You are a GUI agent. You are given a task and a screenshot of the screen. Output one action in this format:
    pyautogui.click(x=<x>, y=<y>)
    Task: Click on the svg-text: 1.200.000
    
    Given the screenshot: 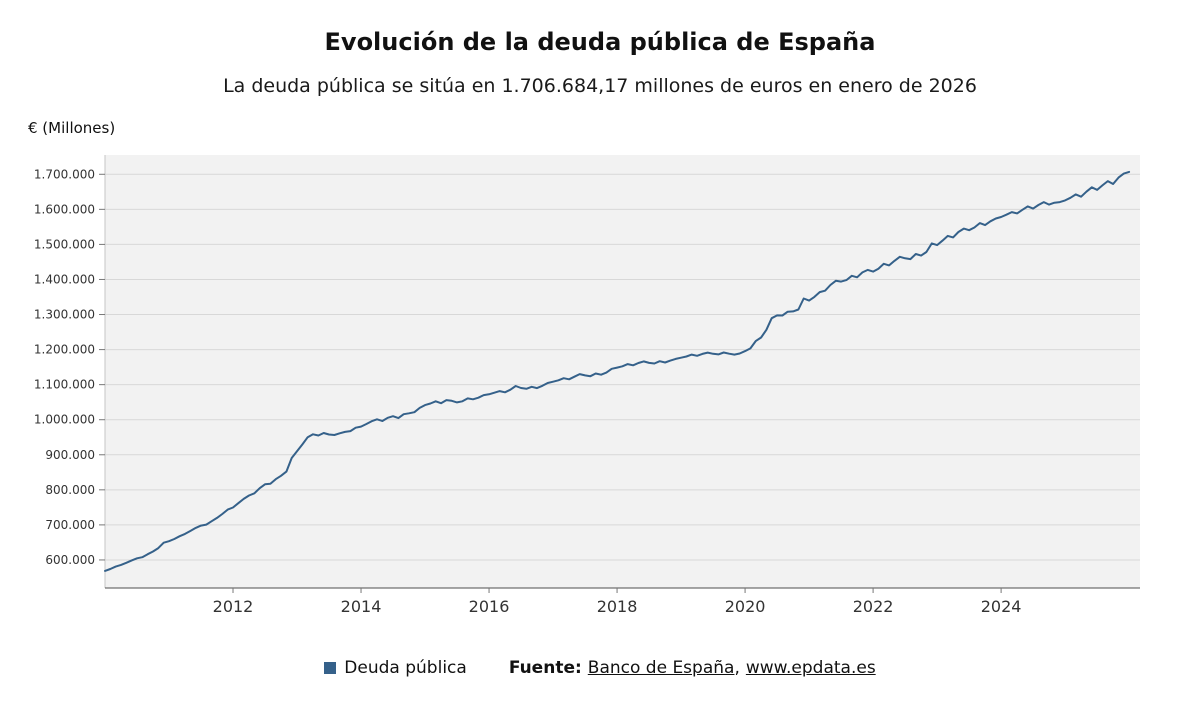 What is the action you would take?
    pyautogui.click(x=64, y=350)
    